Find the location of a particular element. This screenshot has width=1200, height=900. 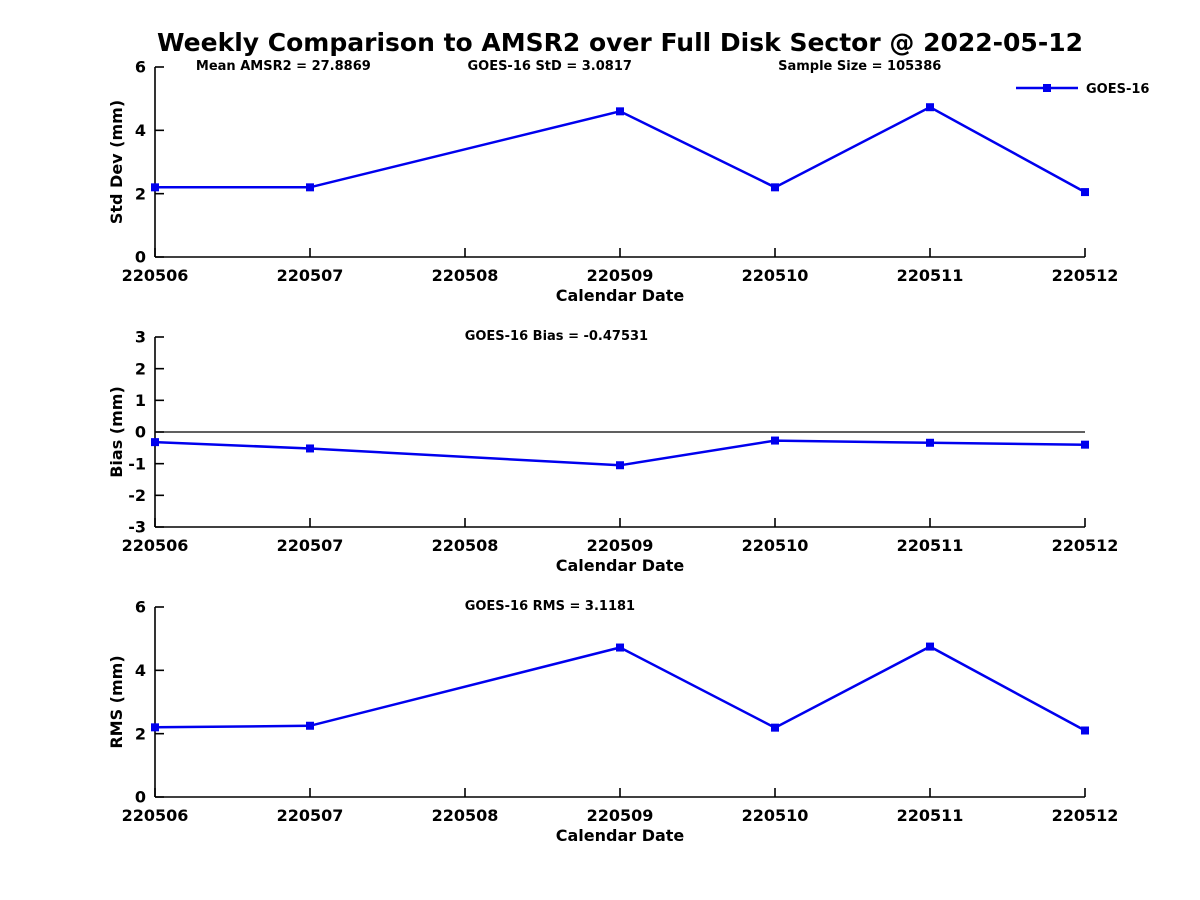

y-tick-label: 3 is located at coordinates (140, 337).